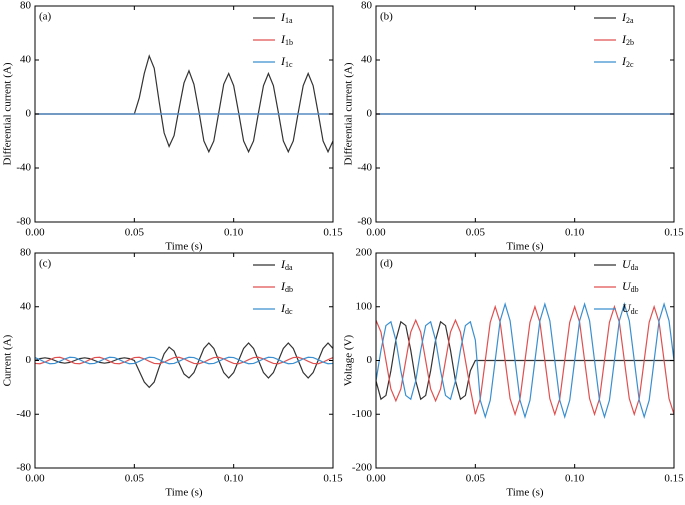 The height and width of the screenshot is (505, 685). Describe the element at coordinates (286, 61) in the screenshot. I see `legend-label: I1c` at that location.